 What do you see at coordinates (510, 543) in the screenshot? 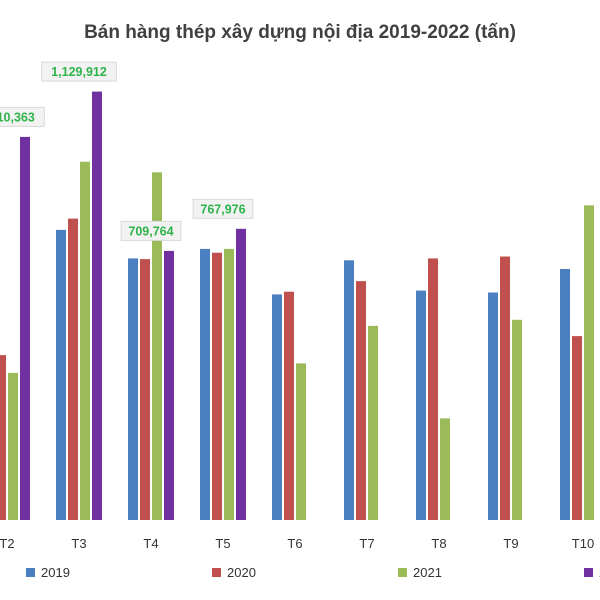
I see `x-tick-label-T9: T9` at bounding box center [510, 543].